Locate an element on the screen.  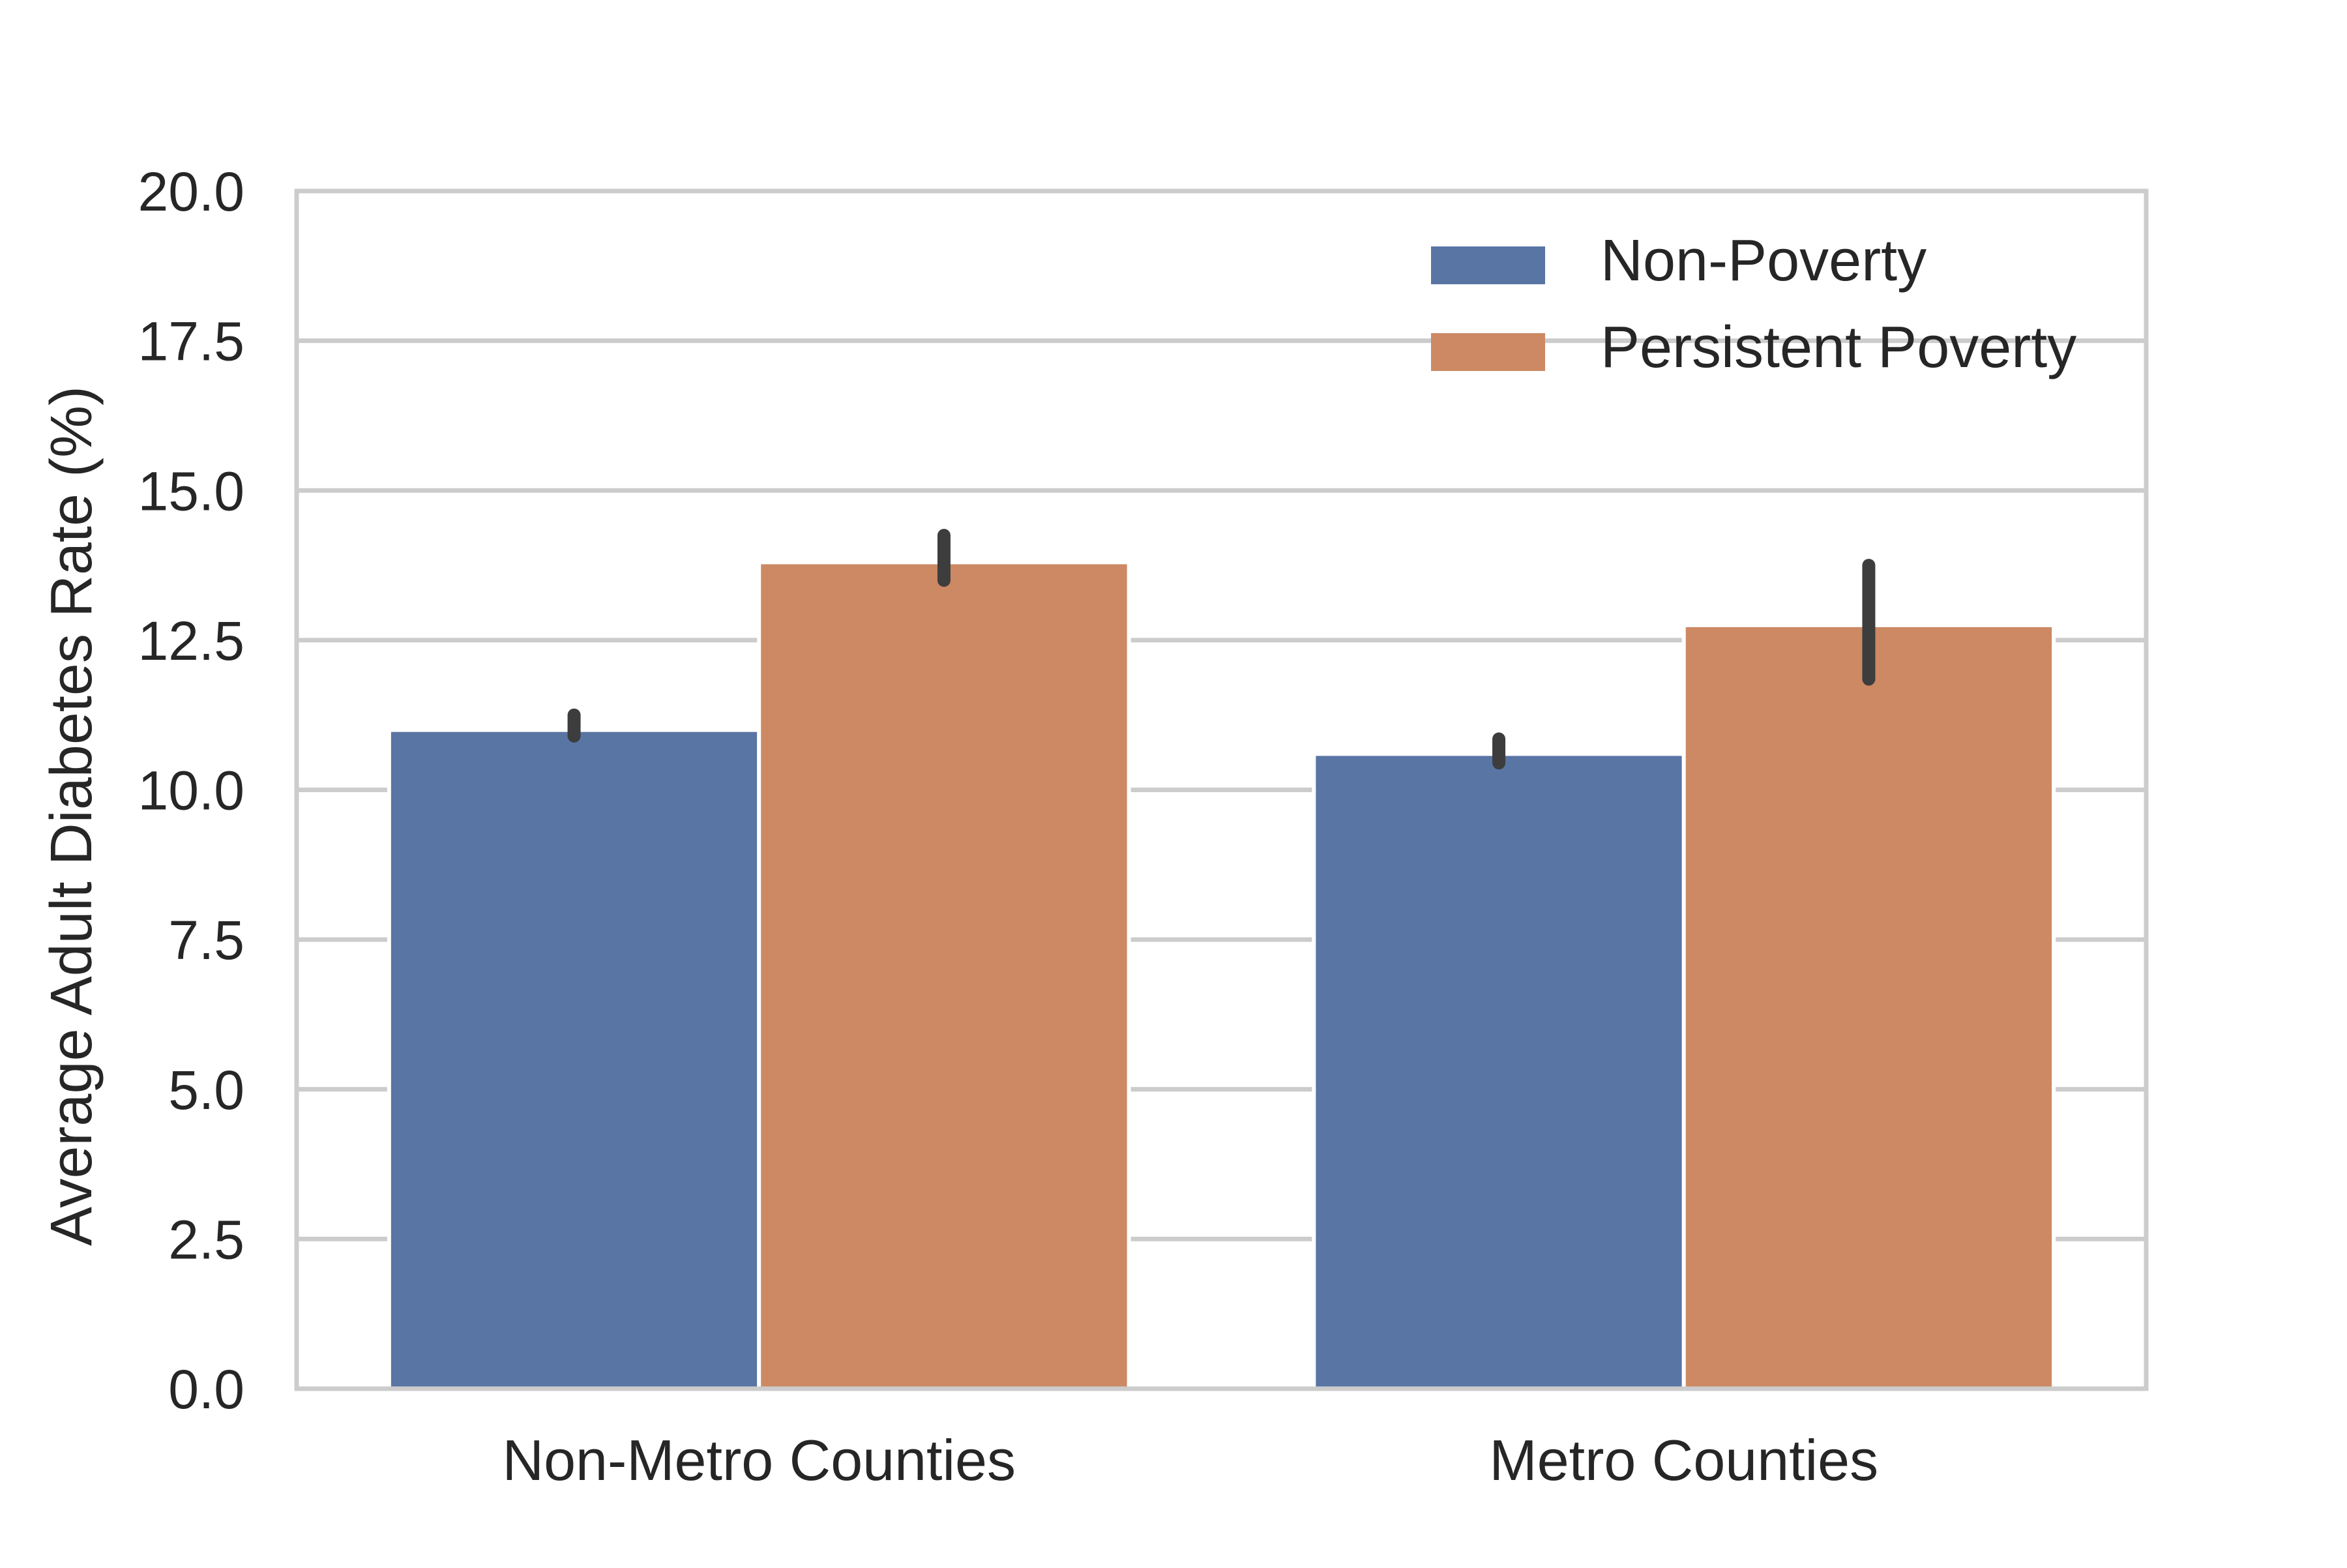
x-tick-label: Non-Metro Counties is located at coordinates (760, 1460).